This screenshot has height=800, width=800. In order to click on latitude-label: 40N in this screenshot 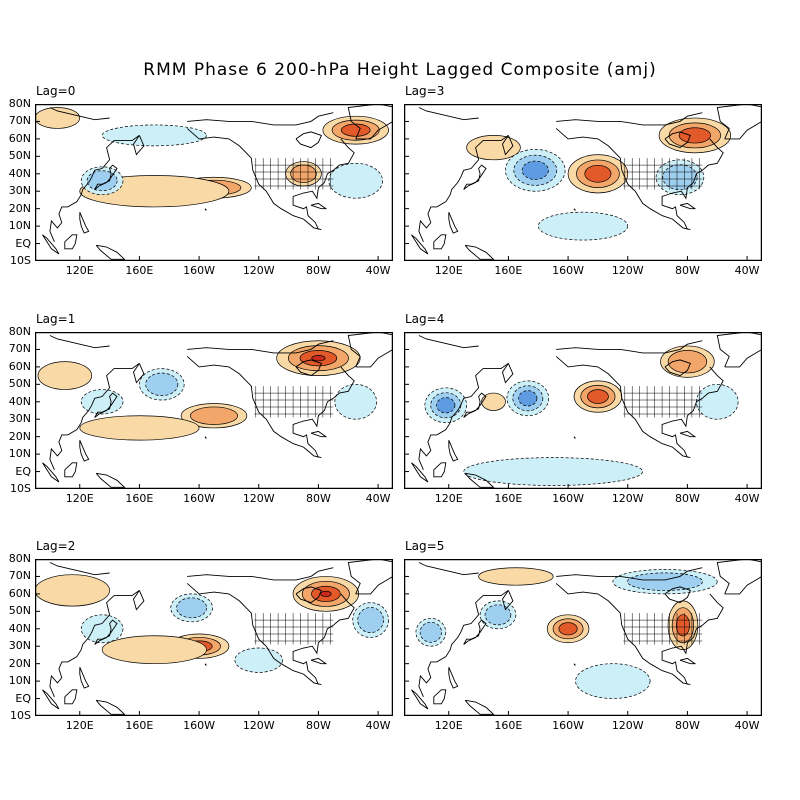, I will do `click(19, 628)`.